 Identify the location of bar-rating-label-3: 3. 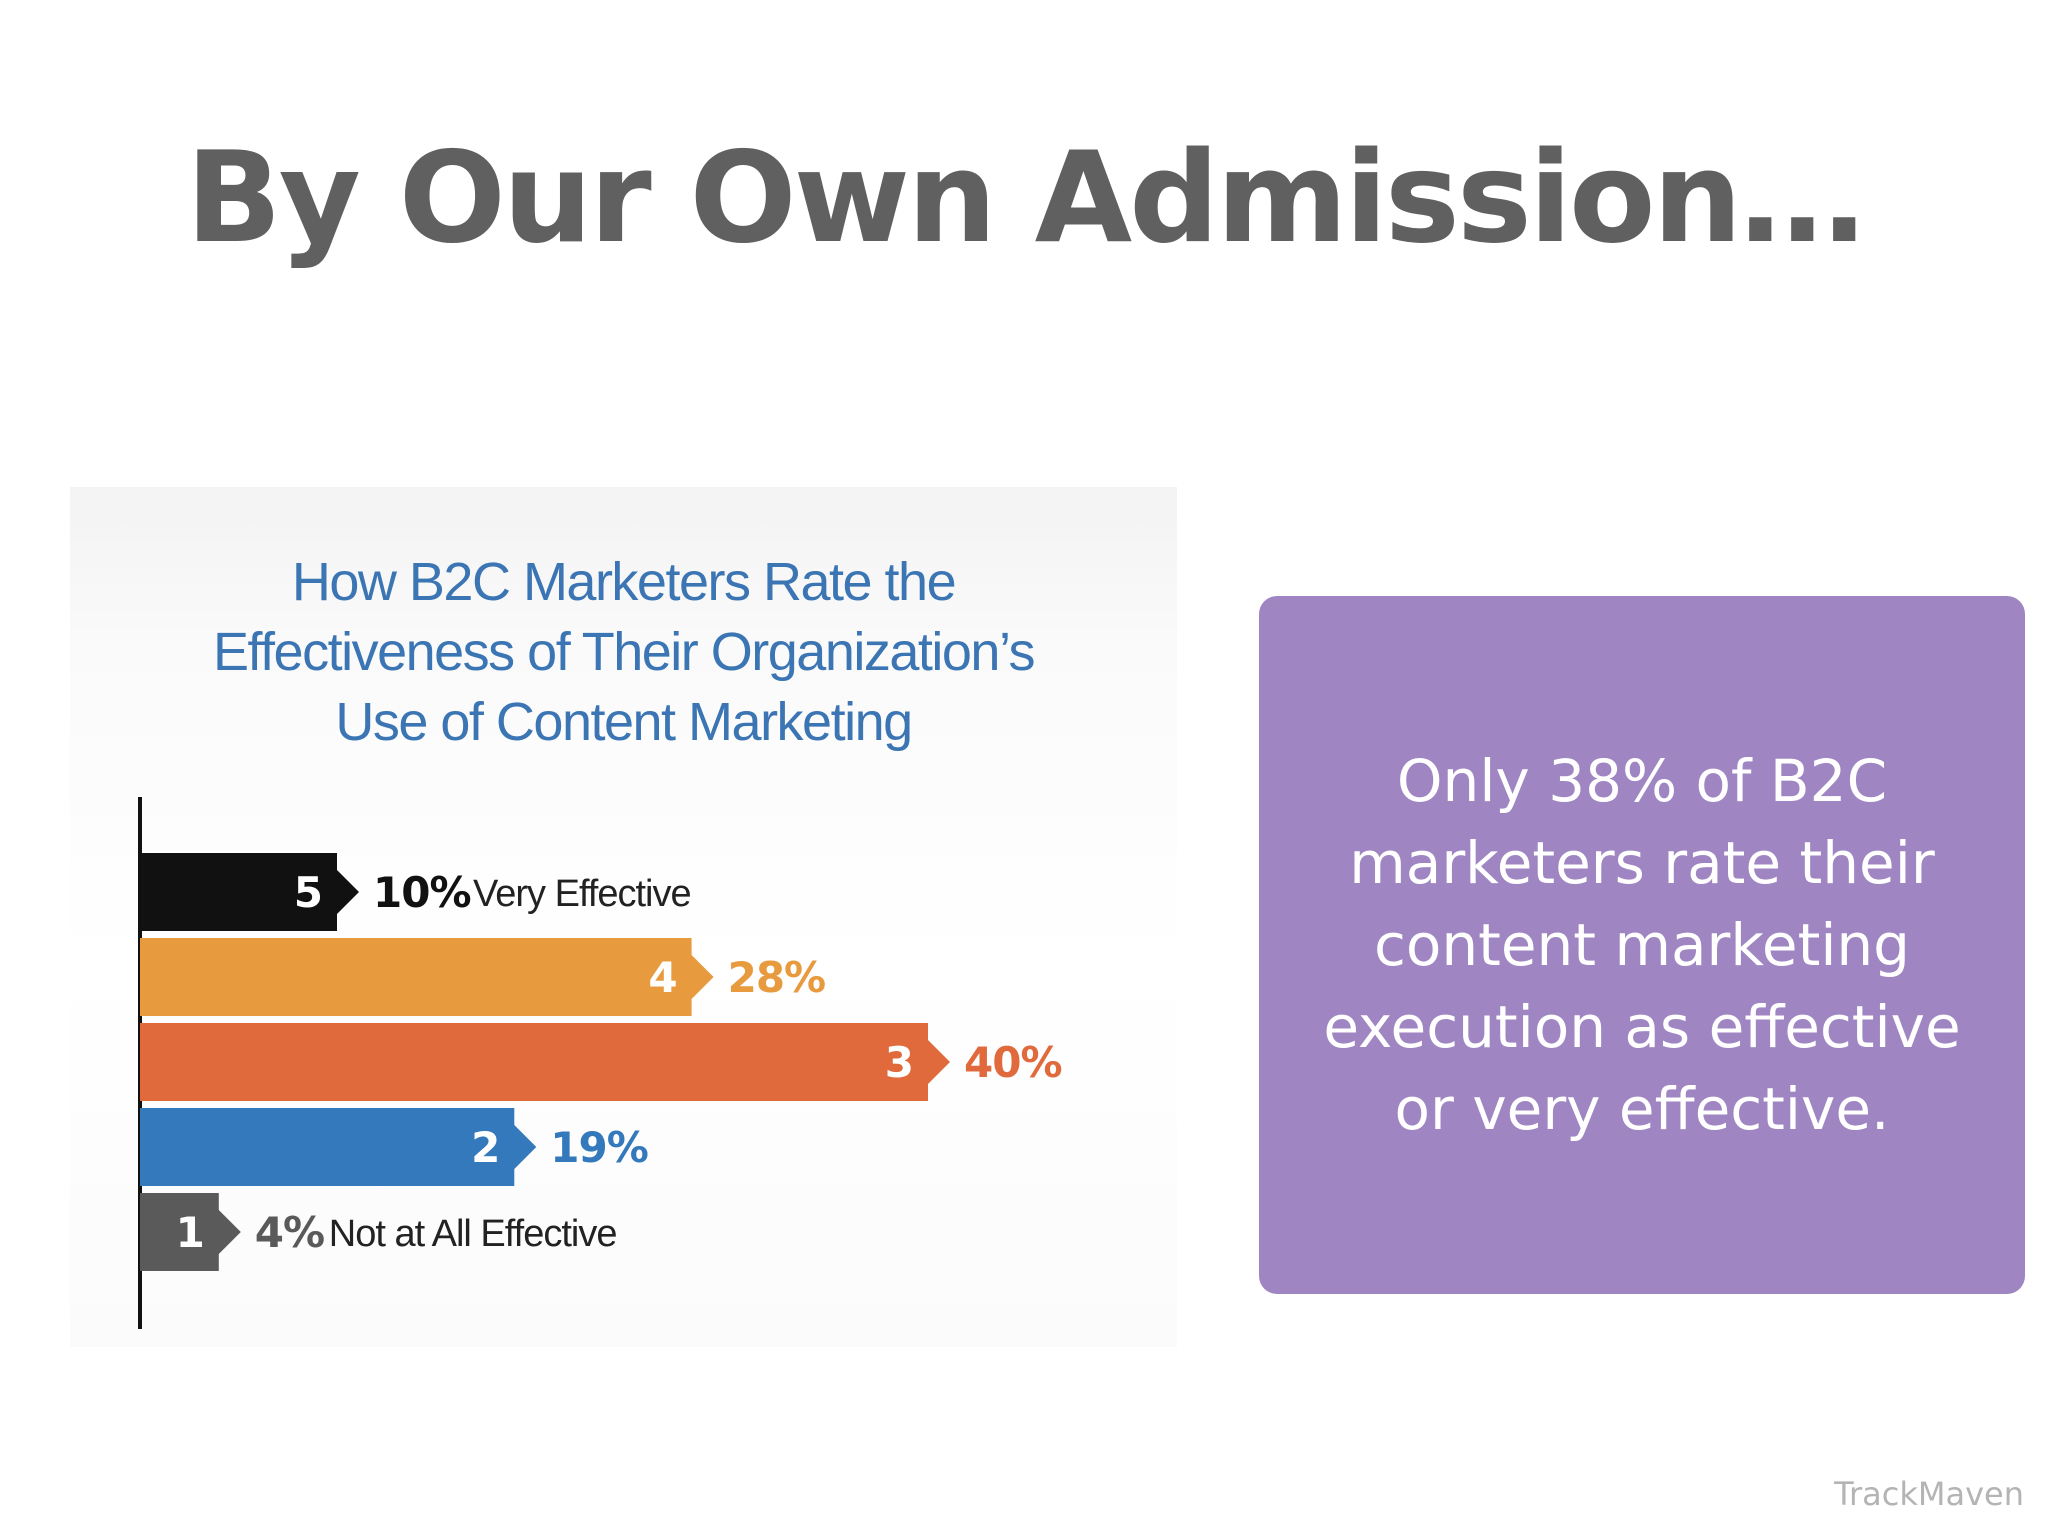
(899, 1062).